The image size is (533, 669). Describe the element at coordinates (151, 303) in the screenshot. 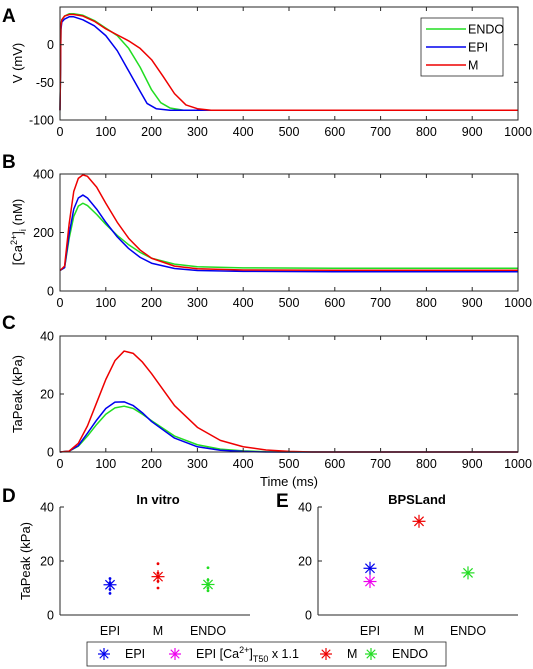

I see `panel-b-x-tick-label: 200` at that location.